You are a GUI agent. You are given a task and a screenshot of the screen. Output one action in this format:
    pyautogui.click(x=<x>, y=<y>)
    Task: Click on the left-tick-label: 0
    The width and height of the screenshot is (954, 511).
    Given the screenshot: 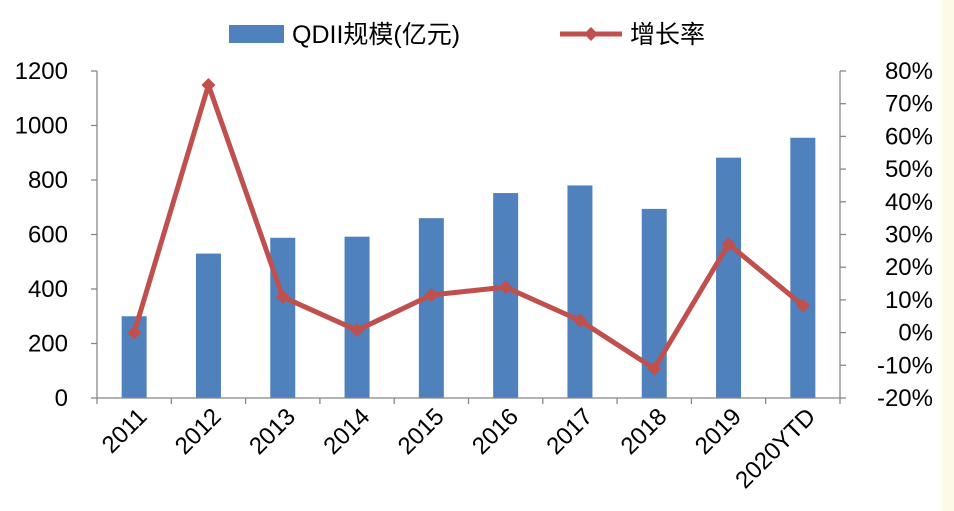 What is the action you would take?
    pyautogui.click(x=61, y=398)
    